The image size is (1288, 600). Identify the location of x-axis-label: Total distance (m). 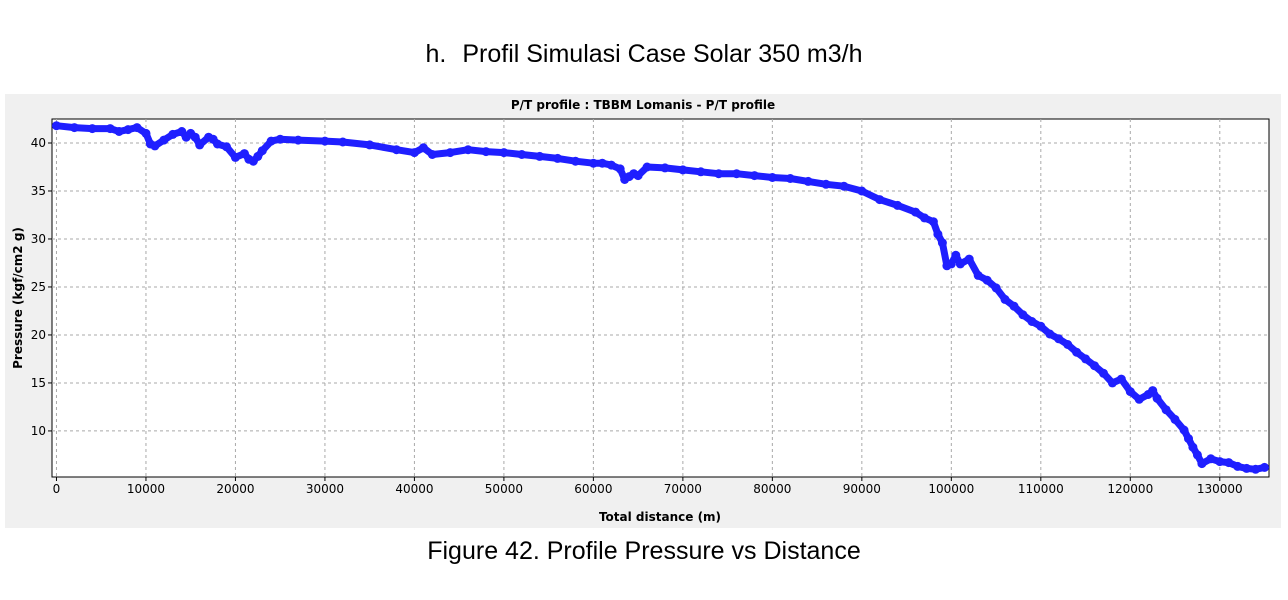
(660, 517).